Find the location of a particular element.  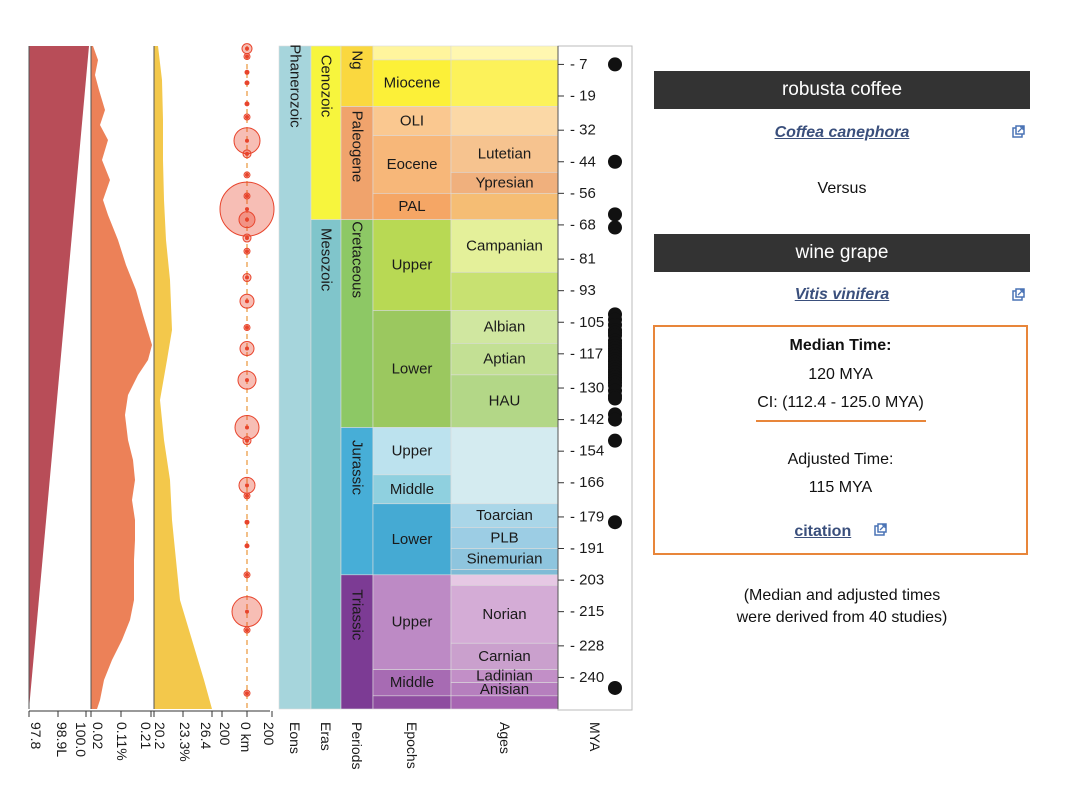

age-label: Albian is located at coordinates (505, 326).